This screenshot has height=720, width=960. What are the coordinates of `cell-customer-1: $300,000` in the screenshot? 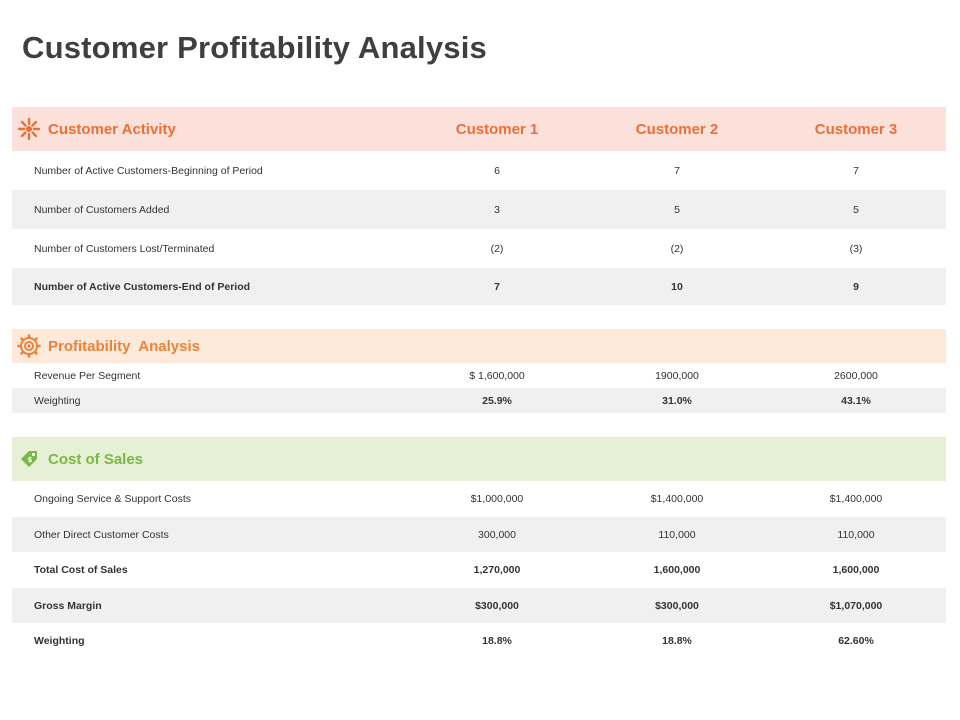 It's located at (497, 605).